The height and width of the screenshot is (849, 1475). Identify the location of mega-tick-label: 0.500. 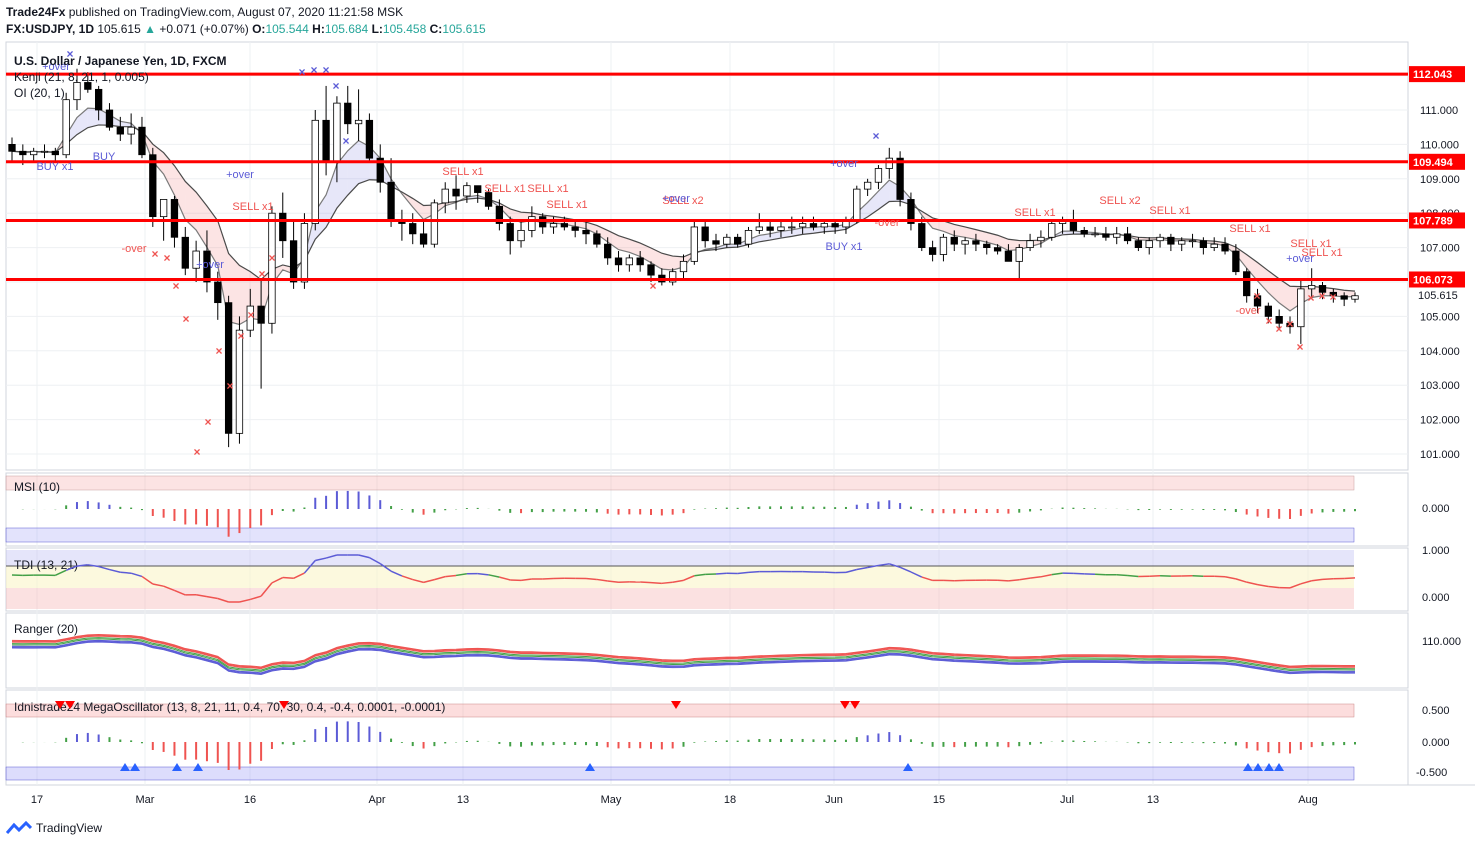
(1436, 711).